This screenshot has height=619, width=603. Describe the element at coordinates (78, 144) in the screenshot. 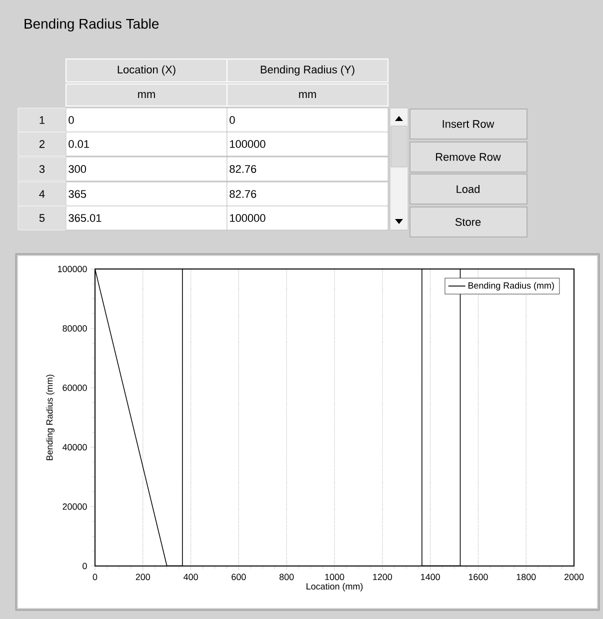

I see `text: 0.01` at that location.